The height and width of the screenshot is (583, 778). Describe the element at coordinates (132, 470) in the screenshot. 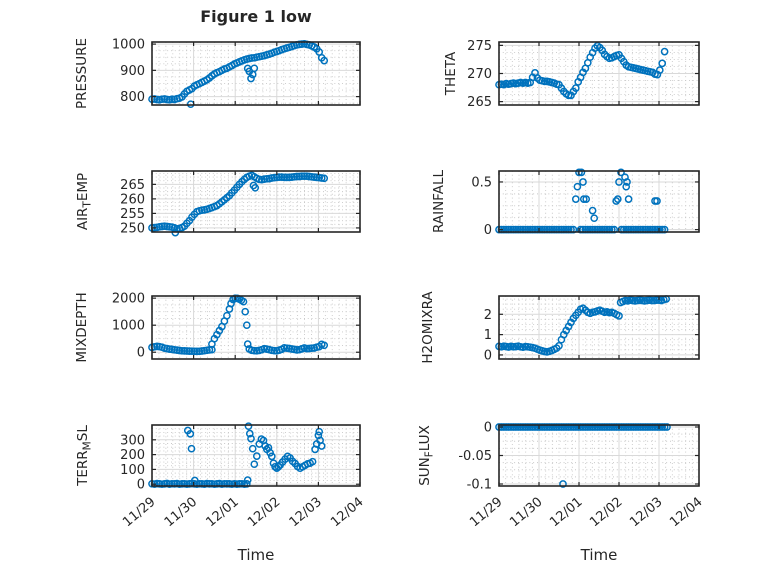

I see `y-tick-label: 100` at that location.